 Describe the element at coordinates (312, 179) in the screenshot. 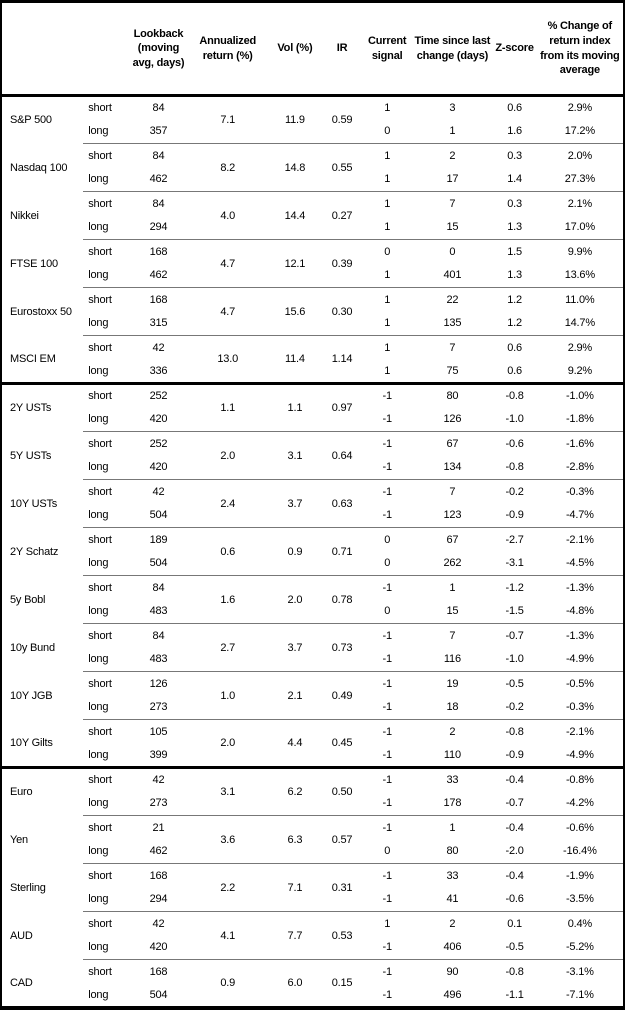

I see `table-row: long 462 1 17 1.4 27.3%` at that location.